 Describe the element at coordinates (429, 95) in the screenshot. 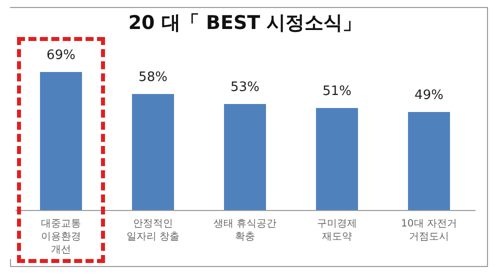

I see `data-label: 49%` at that location.